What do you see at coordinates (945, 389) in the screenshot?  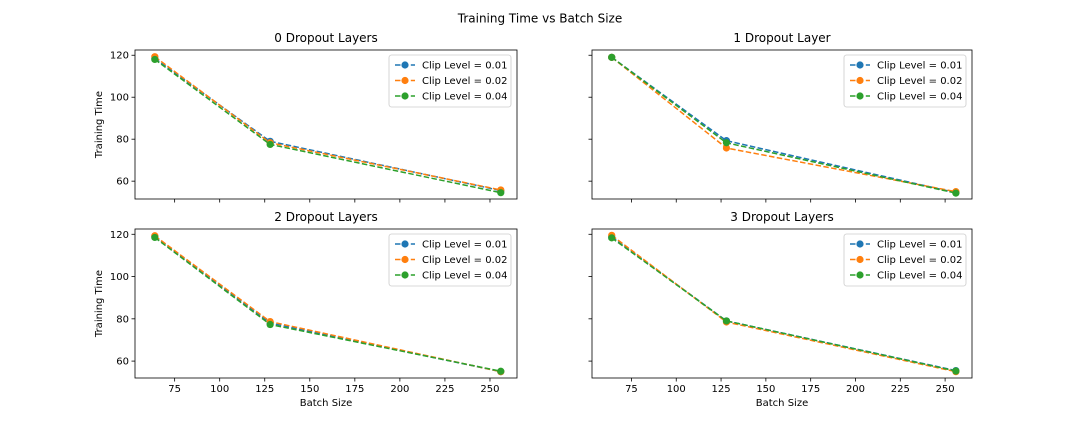 I see `panel-3-xtick-label-7: 250` at bounding box center [945, 389].